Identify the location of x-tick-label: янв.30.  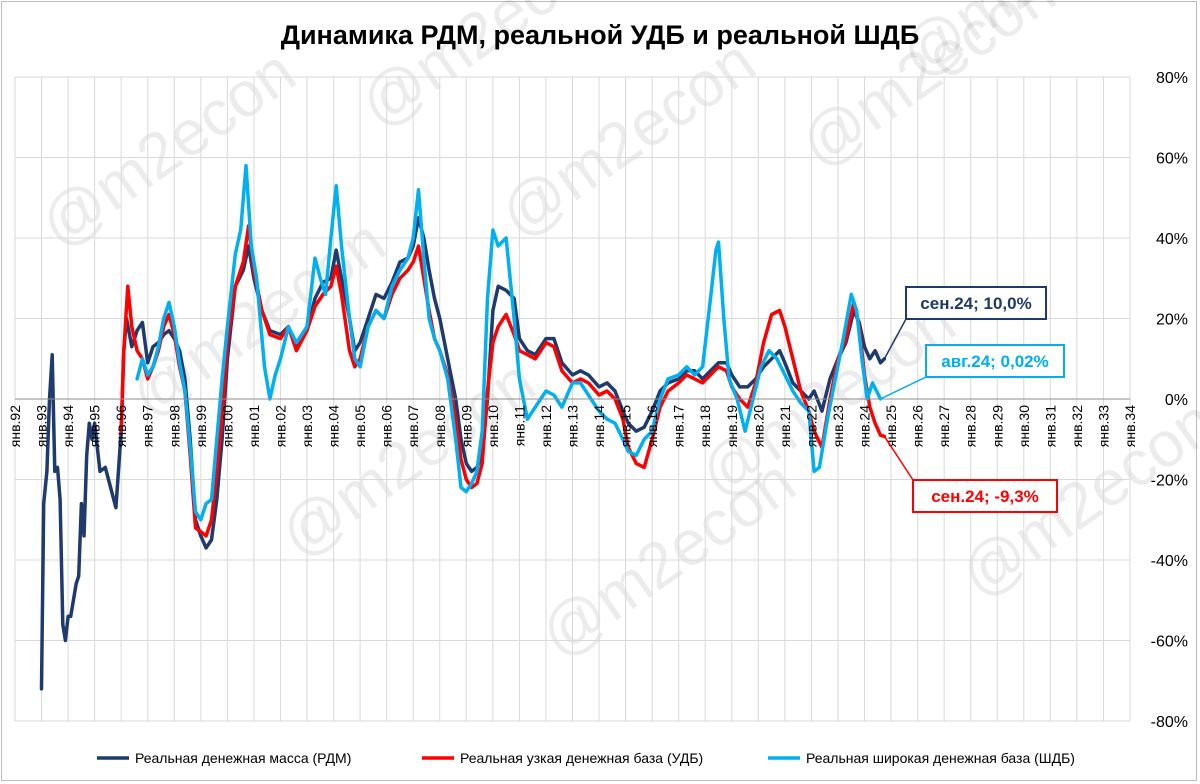
(1024, 426).